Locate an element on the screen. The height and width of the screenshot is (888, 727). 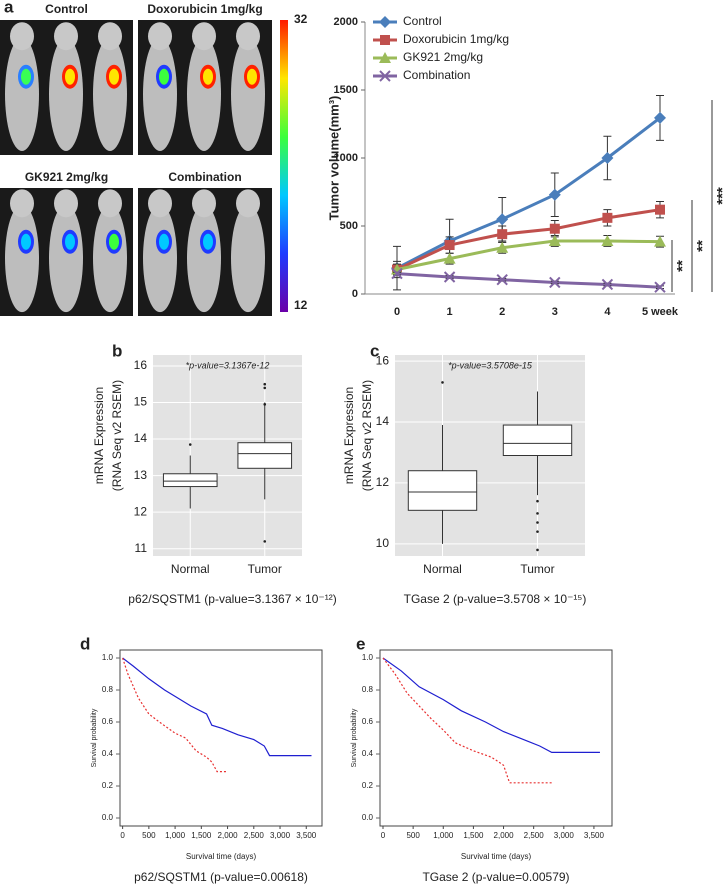
x-tick-label: 2 is located at coordinates (502, 312).